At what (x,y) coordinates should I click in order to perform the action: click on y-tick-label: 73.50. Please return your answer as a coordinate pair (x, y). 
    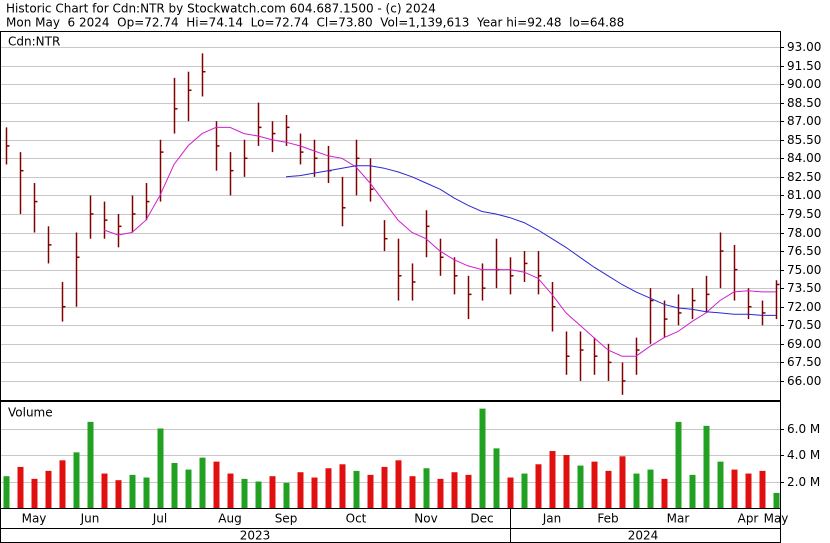
    Looking at the image, I should click on (804, 288).